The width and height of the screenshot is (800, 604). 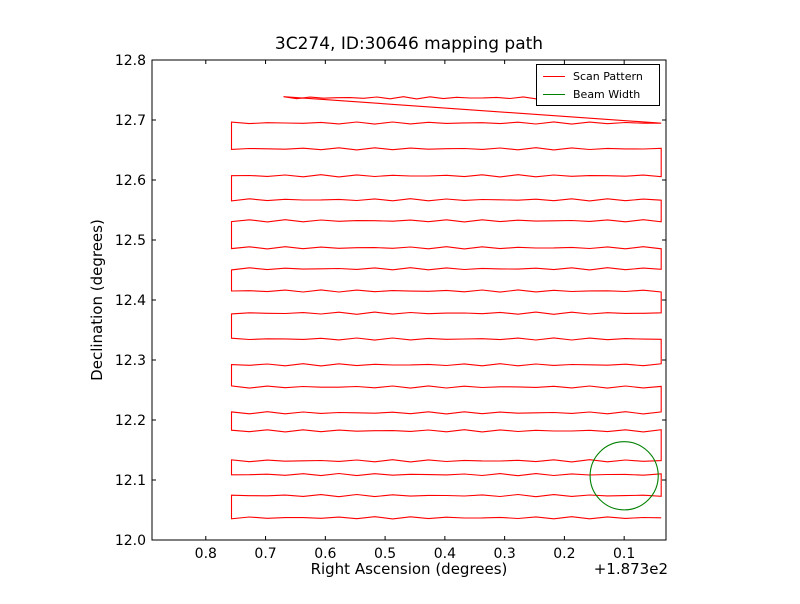 I want to click on beam-width-circle, so click(x=624, y=476).